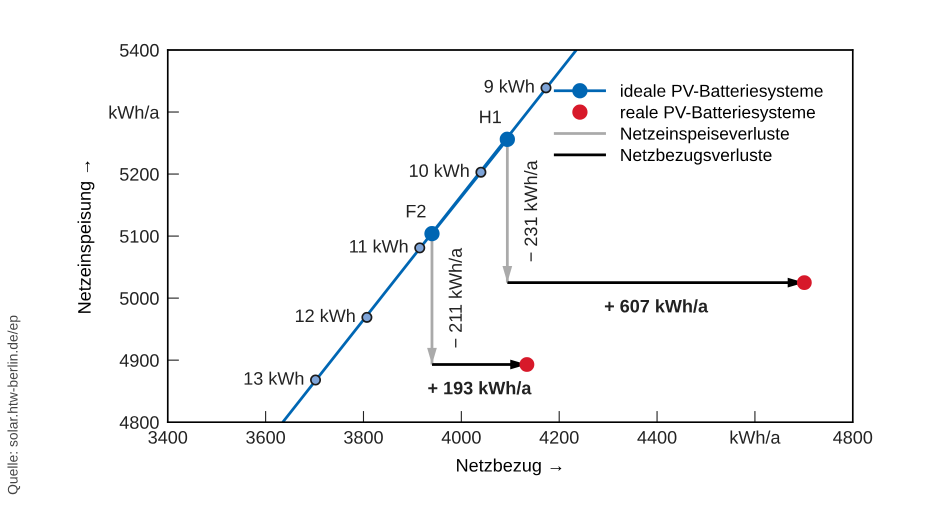 This screenshot has height=505, width=932. Describe the element at coordinates (325, 315) in the screenshot. I see `annotation: 12 kWh` at that location.